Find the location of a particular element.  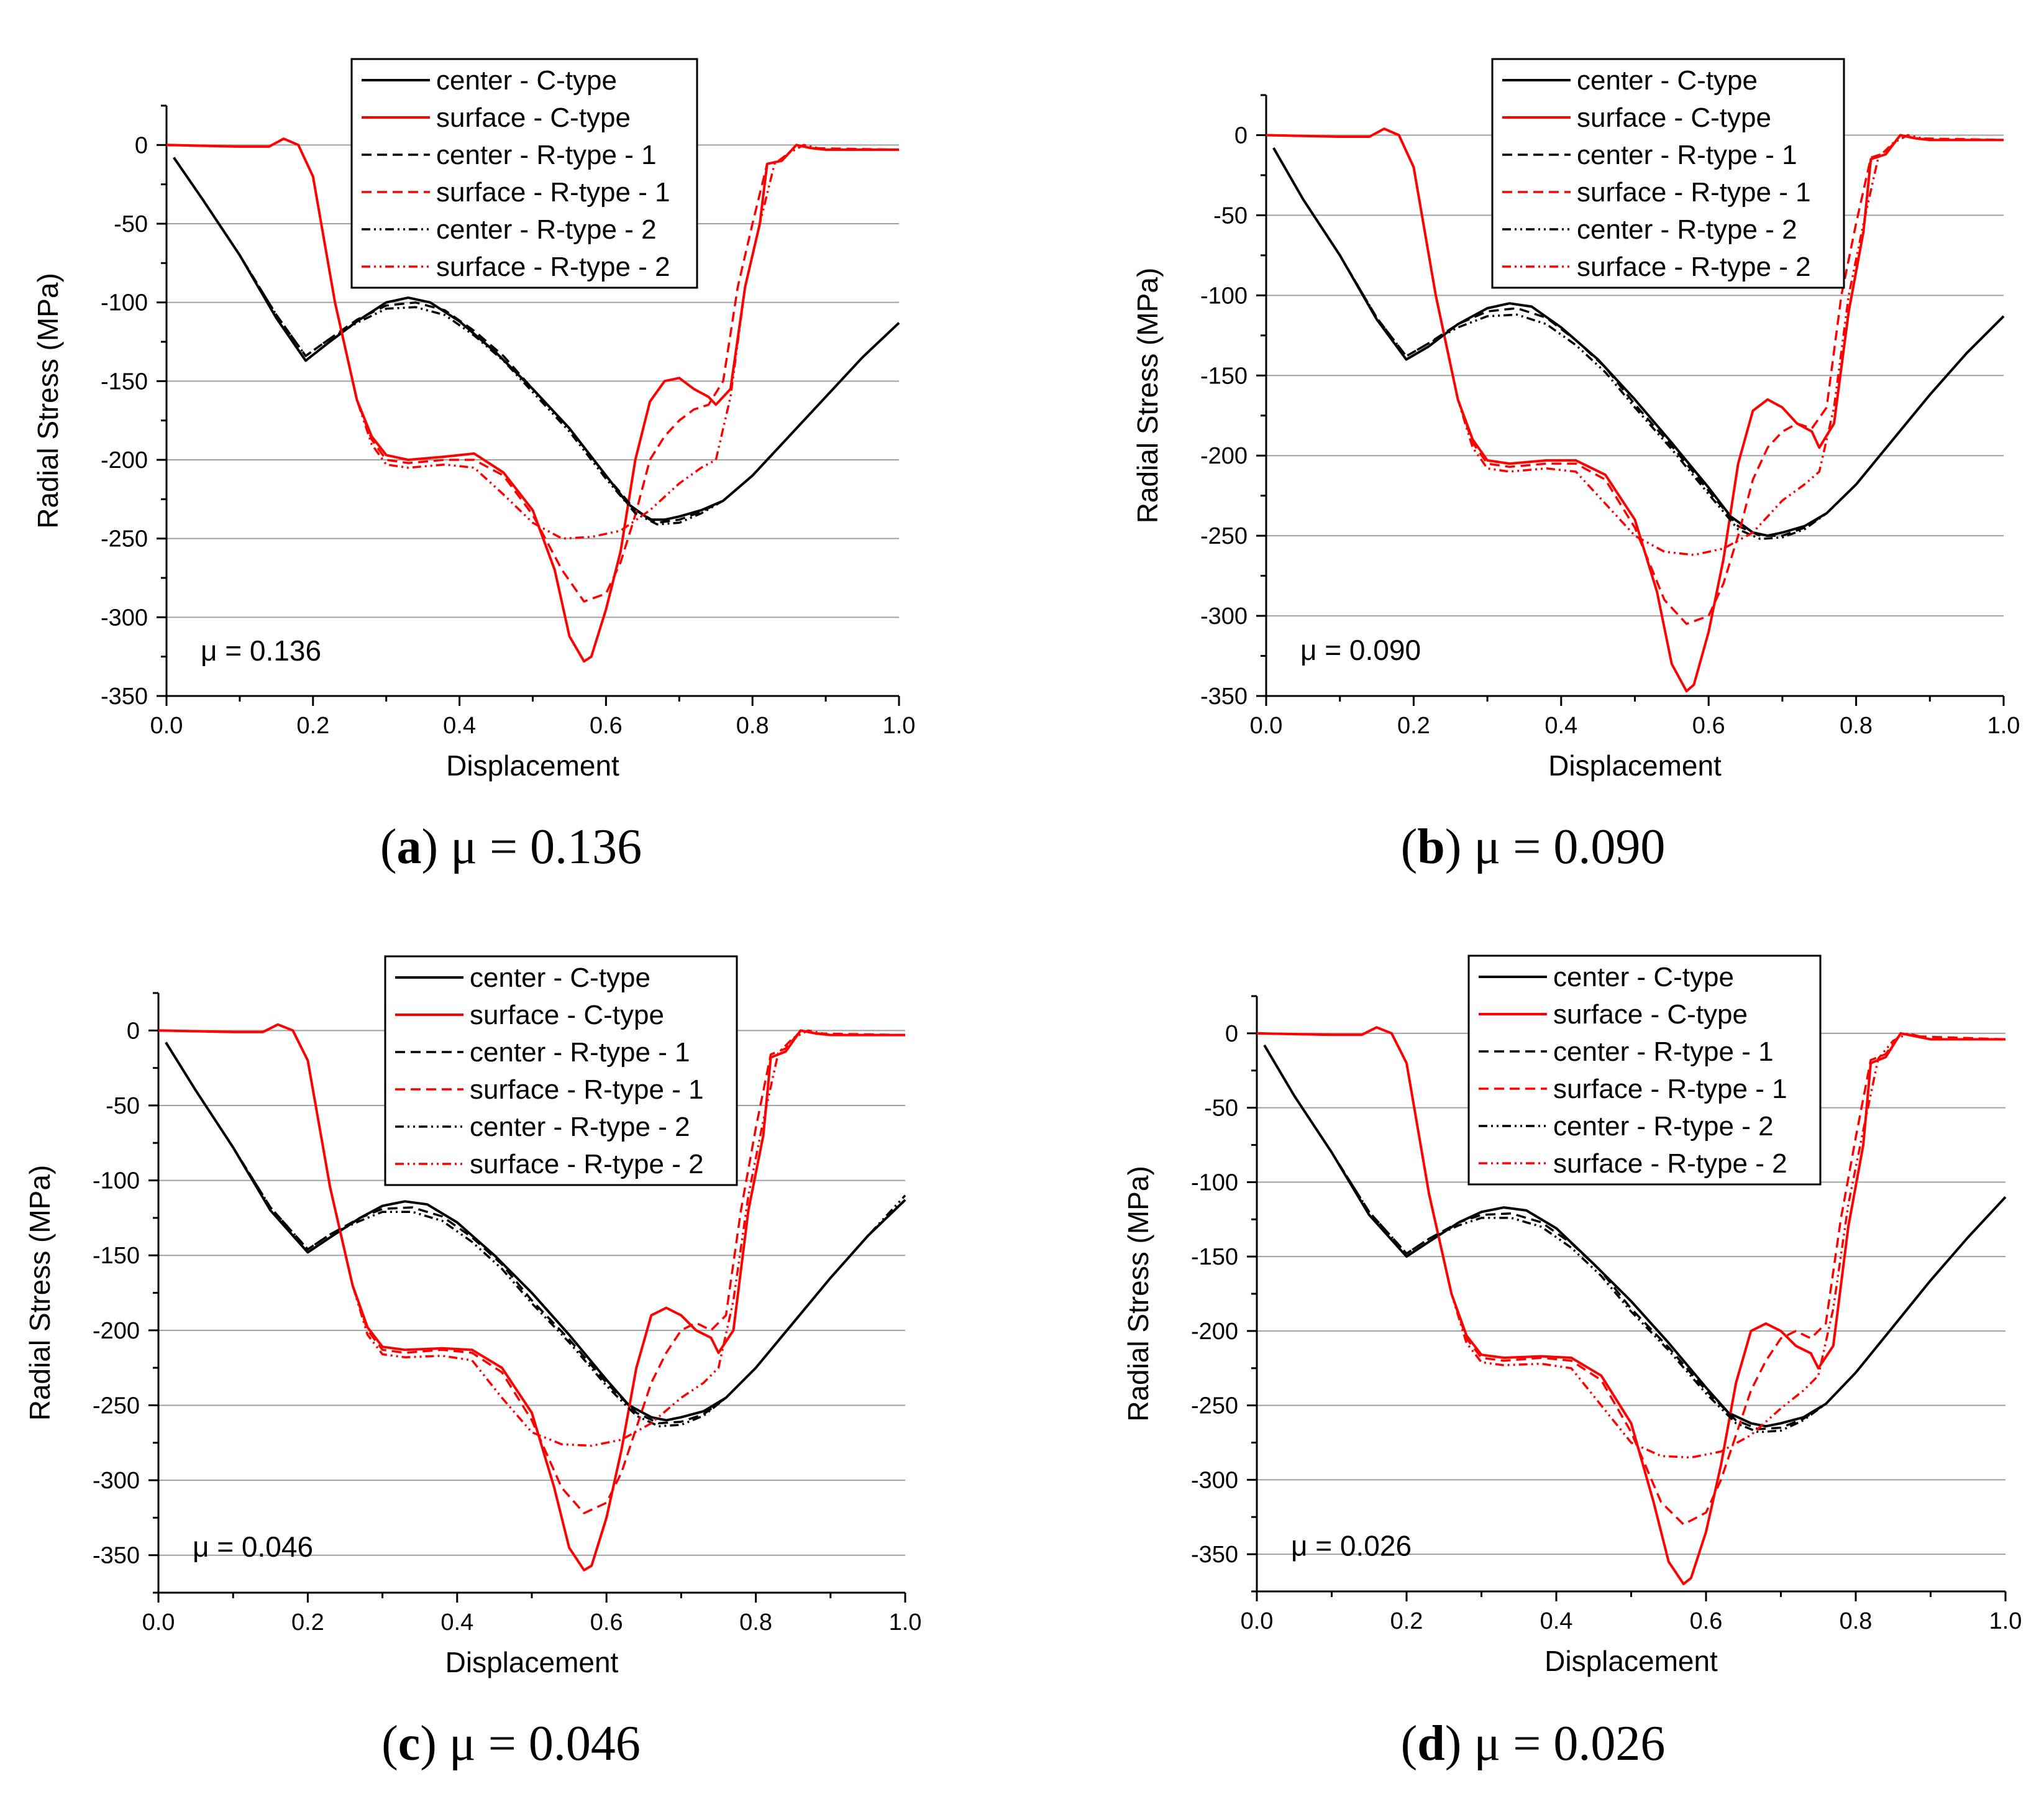

chart-d-xtick-label-2: 0.4 is located at coordinates (1556, 1621).